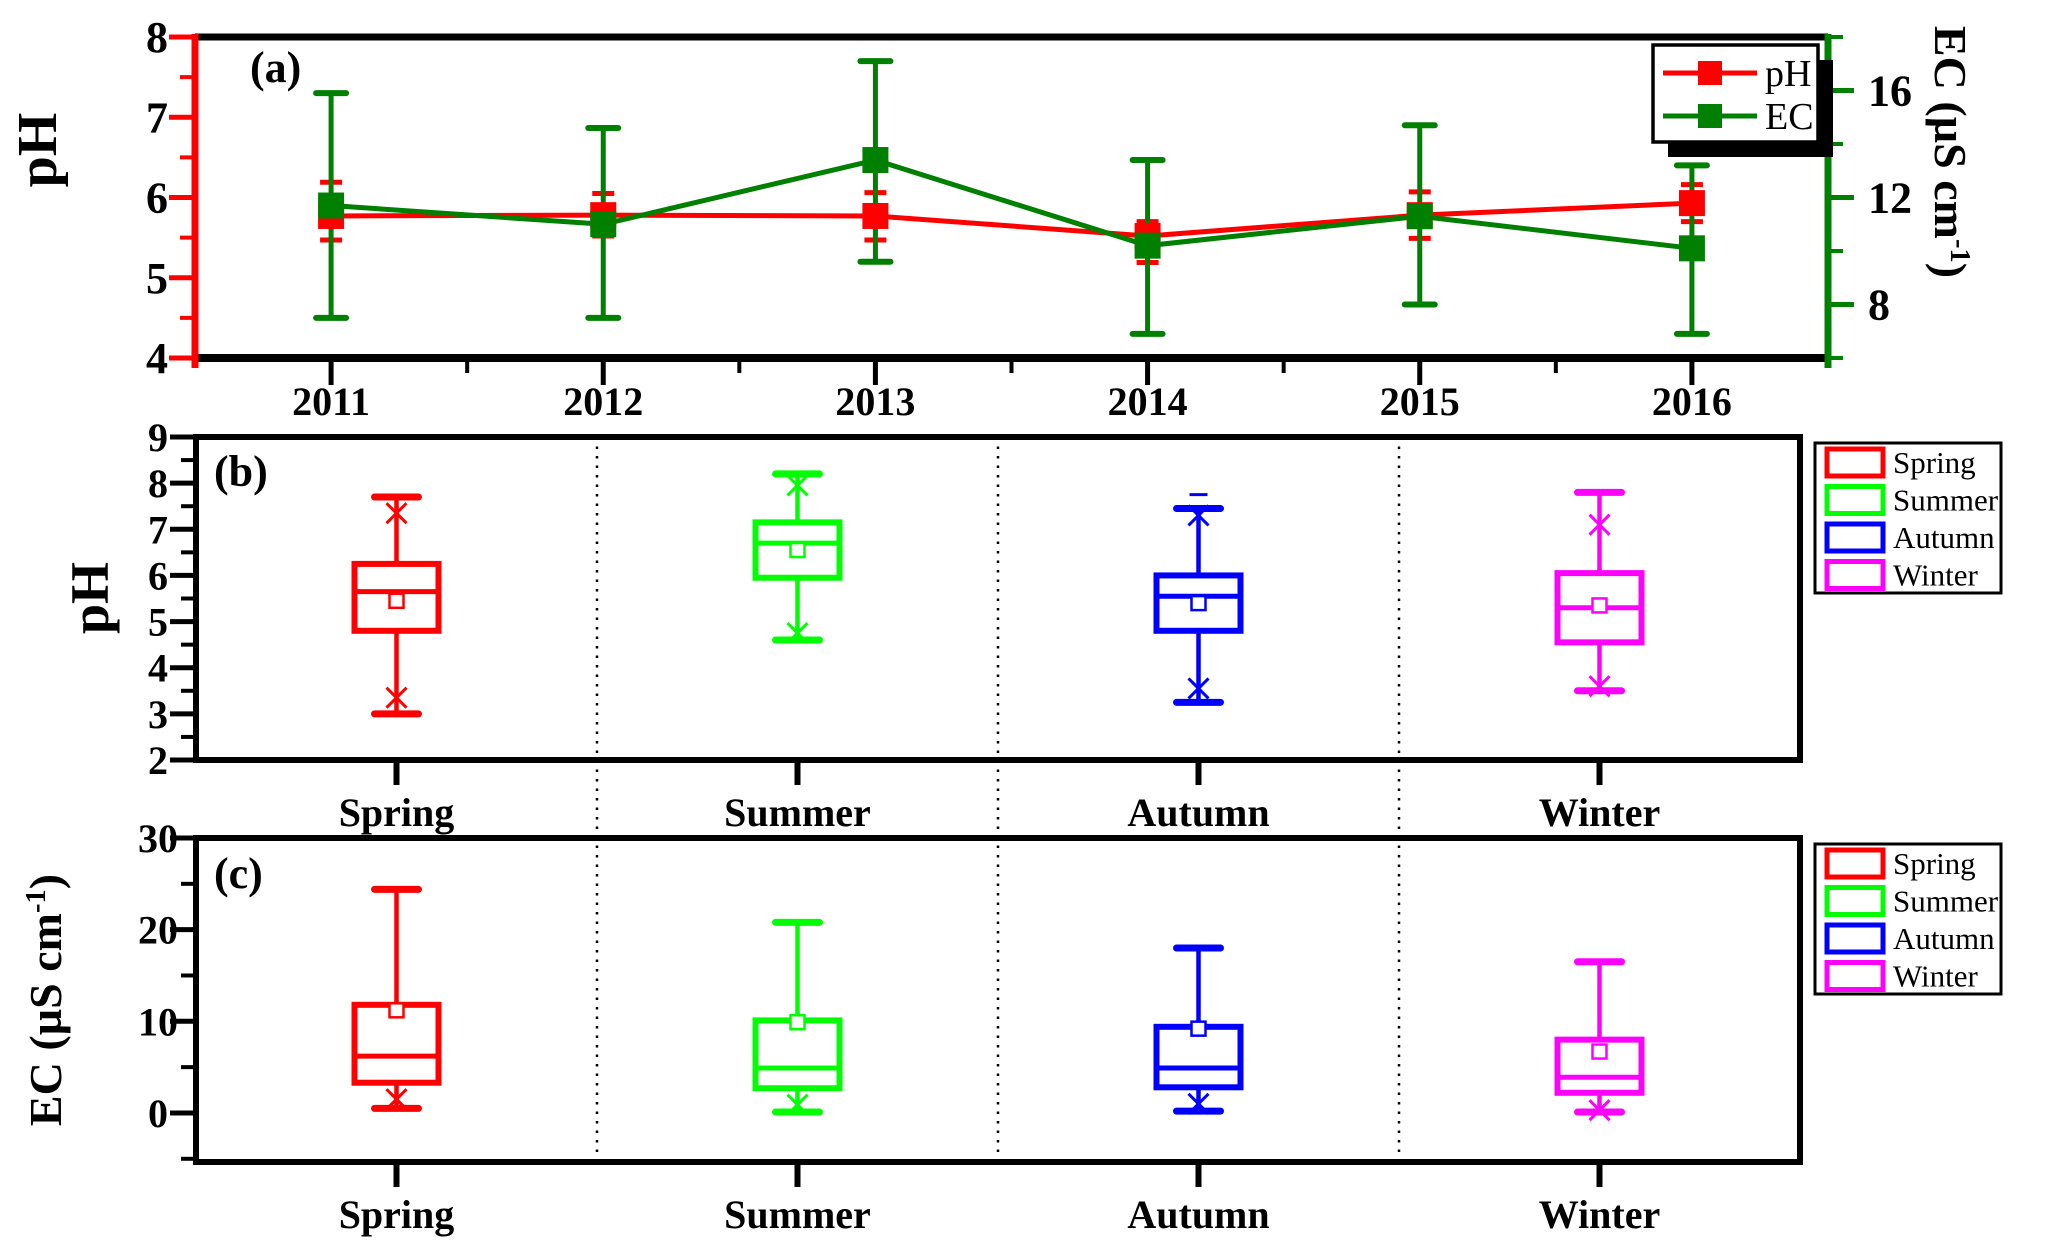  I want to click on legend-label: pH, so click(1788, 74).